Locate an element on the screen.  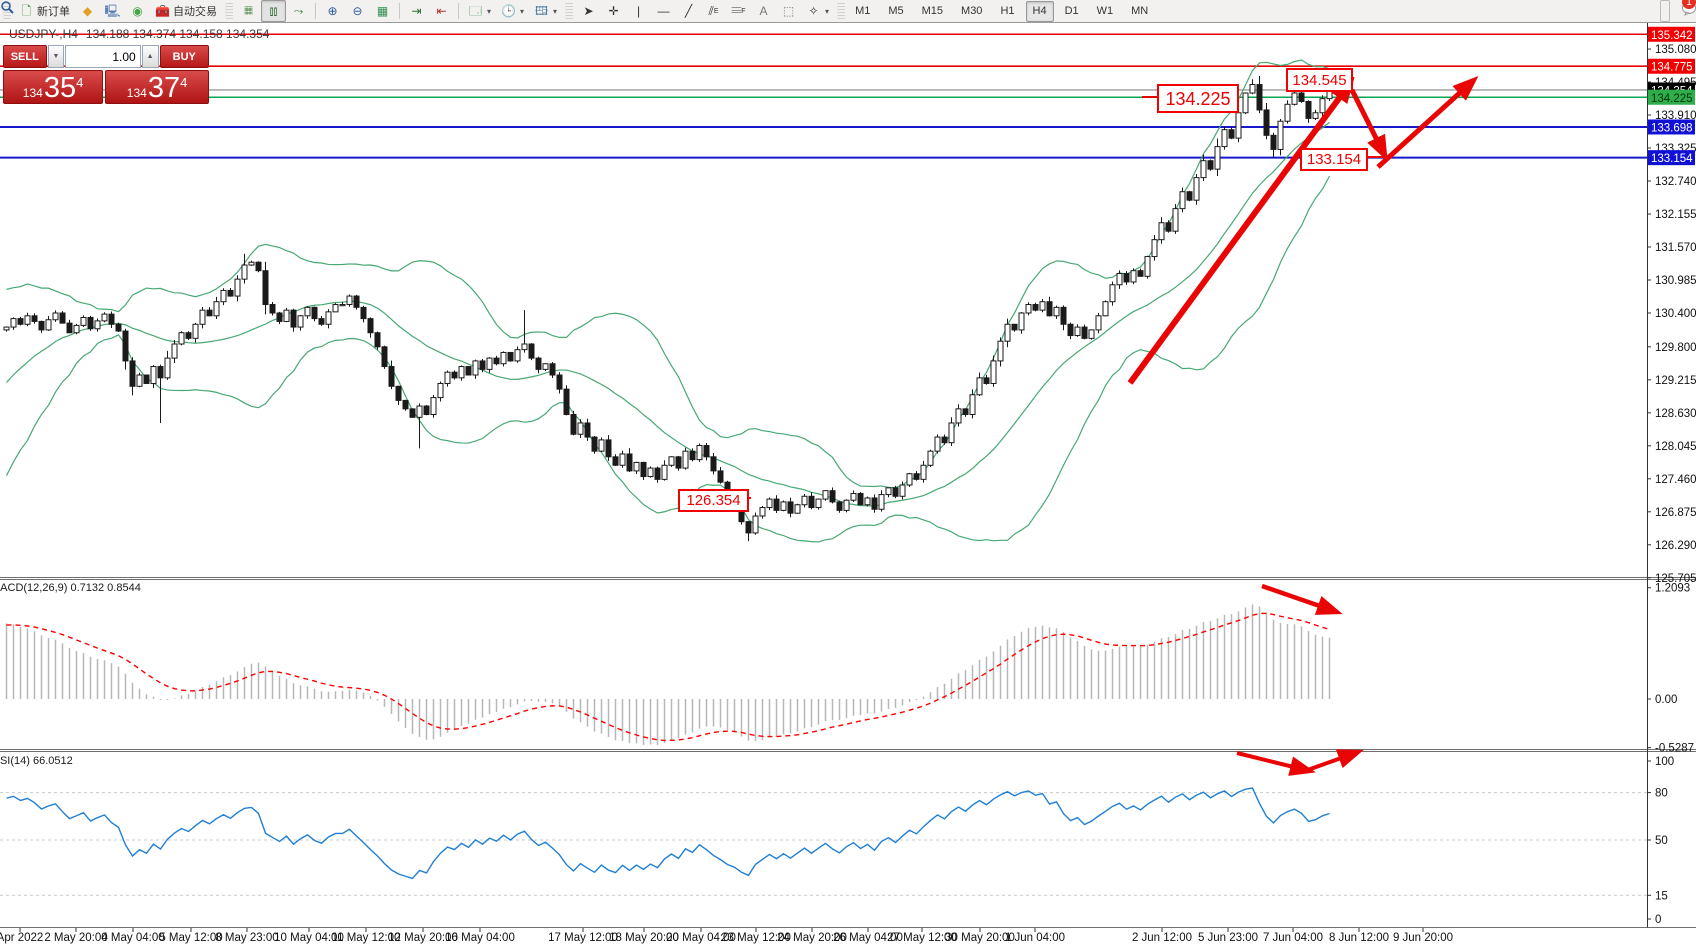
ask-quote: 134 37 4 is located at coordinates (157, 87).